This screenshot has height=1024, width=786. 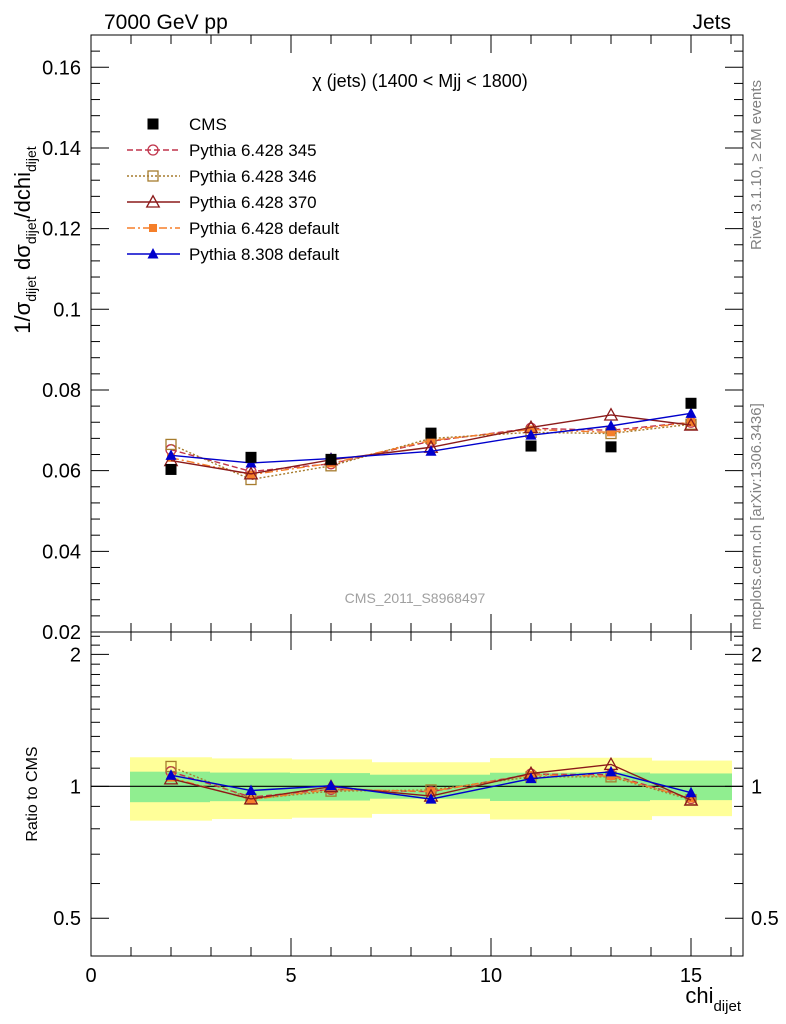 I want to click on ratio-y-tick-label-right: 0.5, so click(x=765, y=919).